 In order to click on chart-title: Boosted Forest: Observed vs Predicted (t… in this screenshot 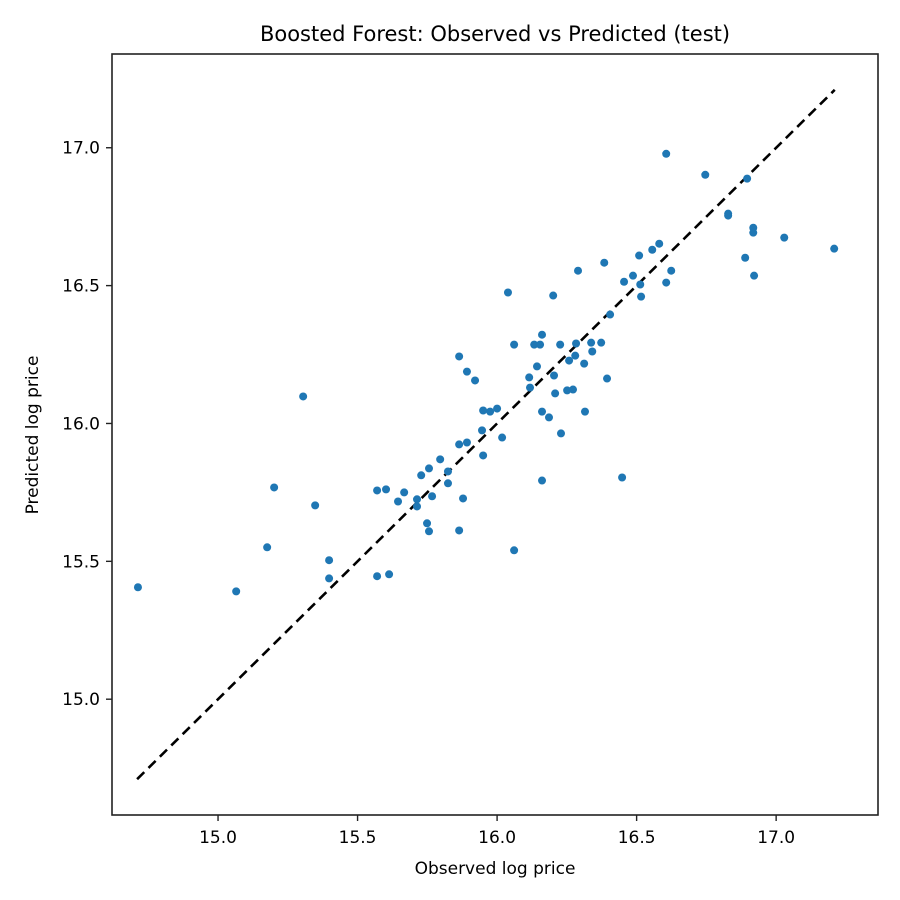, I will do `click(495, 34)`.